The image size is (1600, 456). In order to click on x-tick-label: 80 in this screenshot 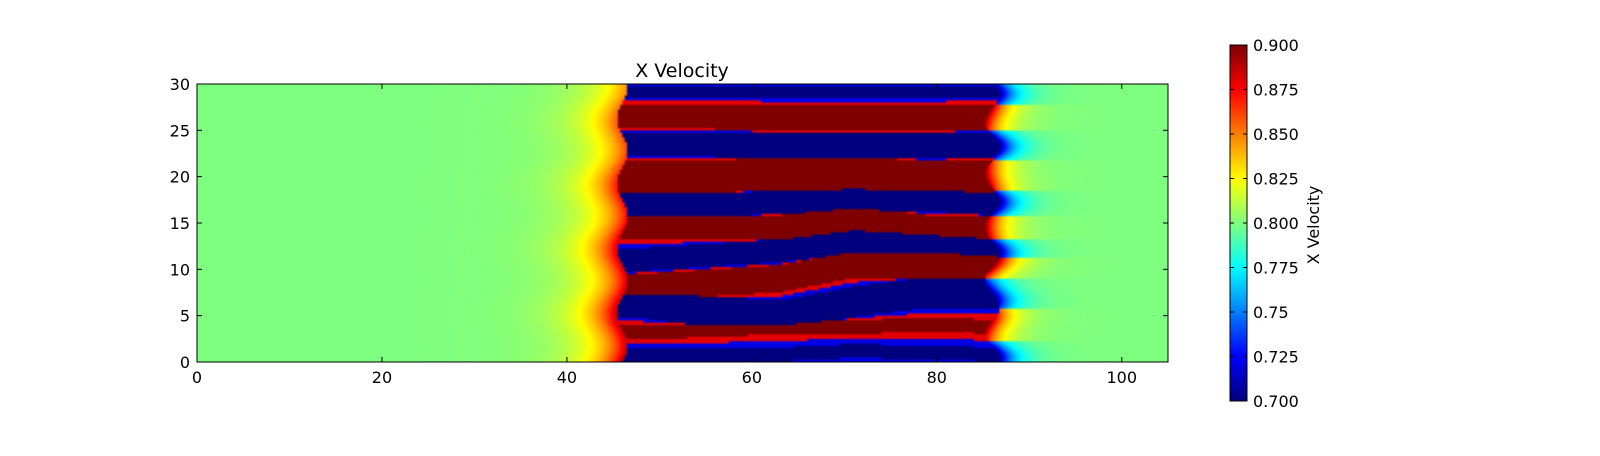, I will do `click(937, 377)`.